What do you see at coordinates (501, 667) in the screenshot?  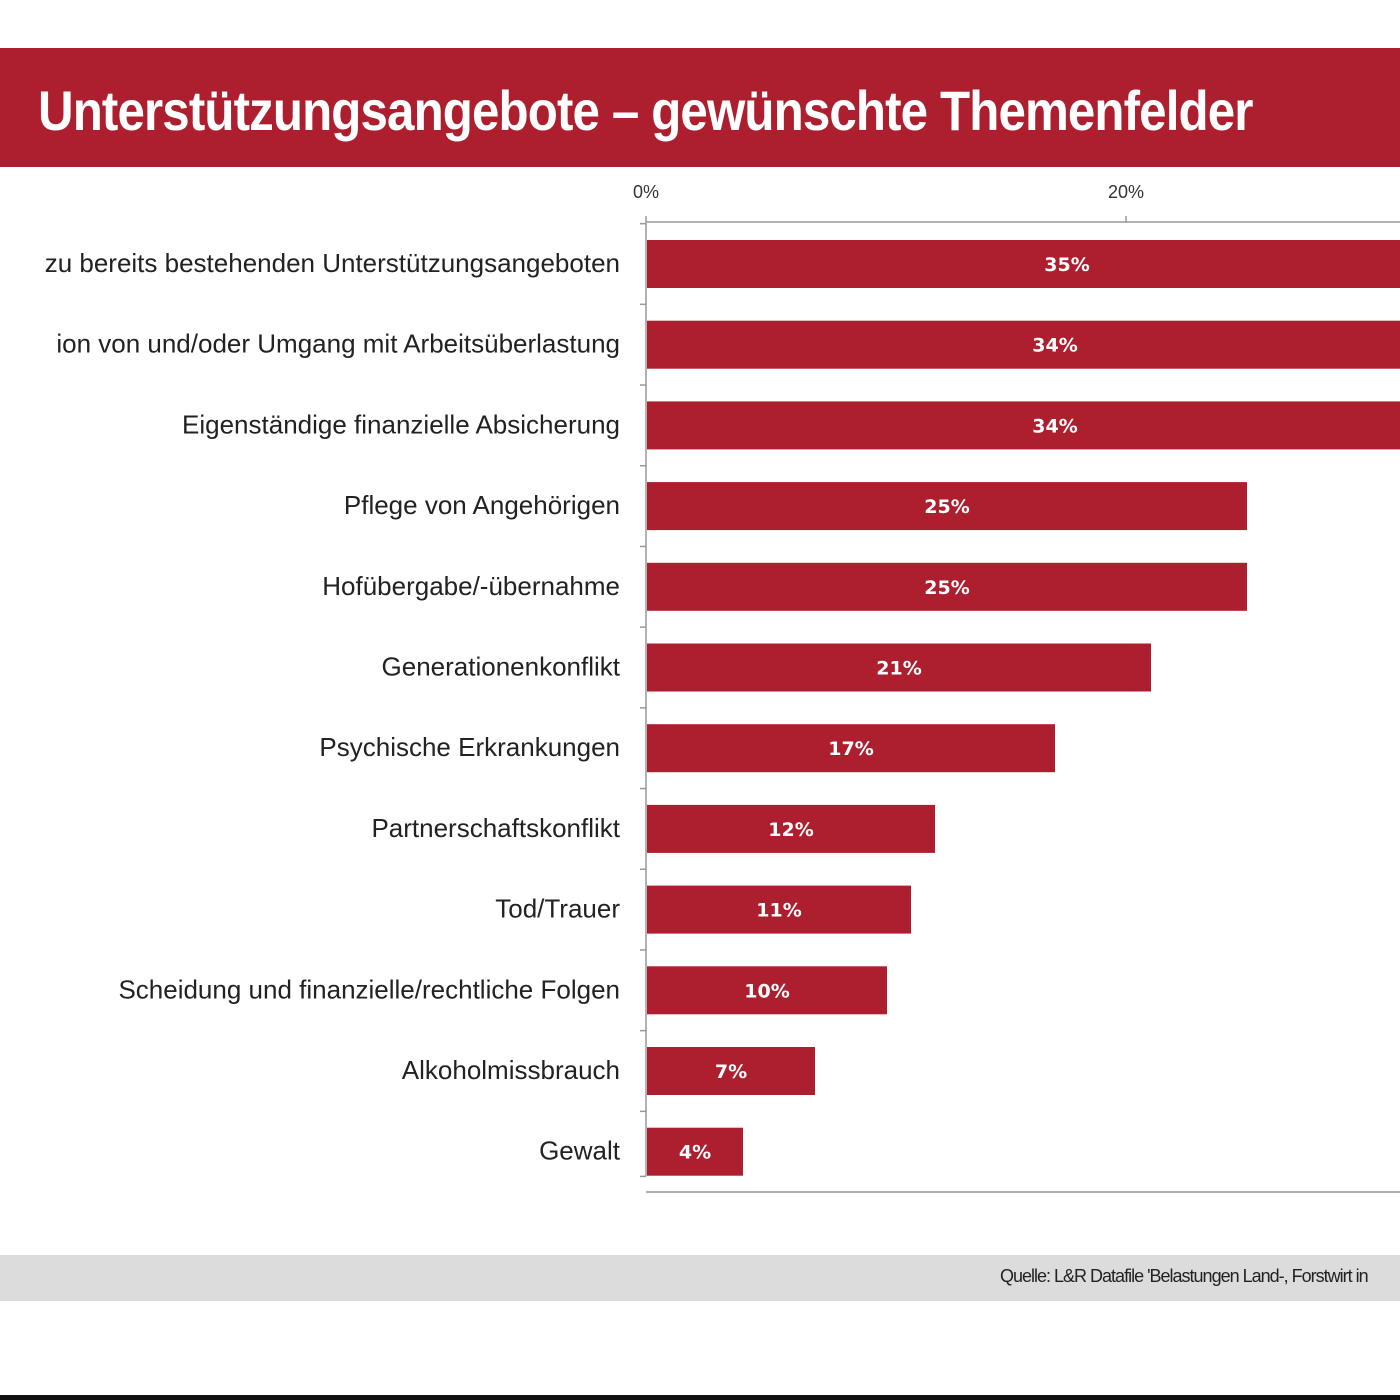 I see `category-label: Generationenkonflikt` at bounding box center [501, 667].